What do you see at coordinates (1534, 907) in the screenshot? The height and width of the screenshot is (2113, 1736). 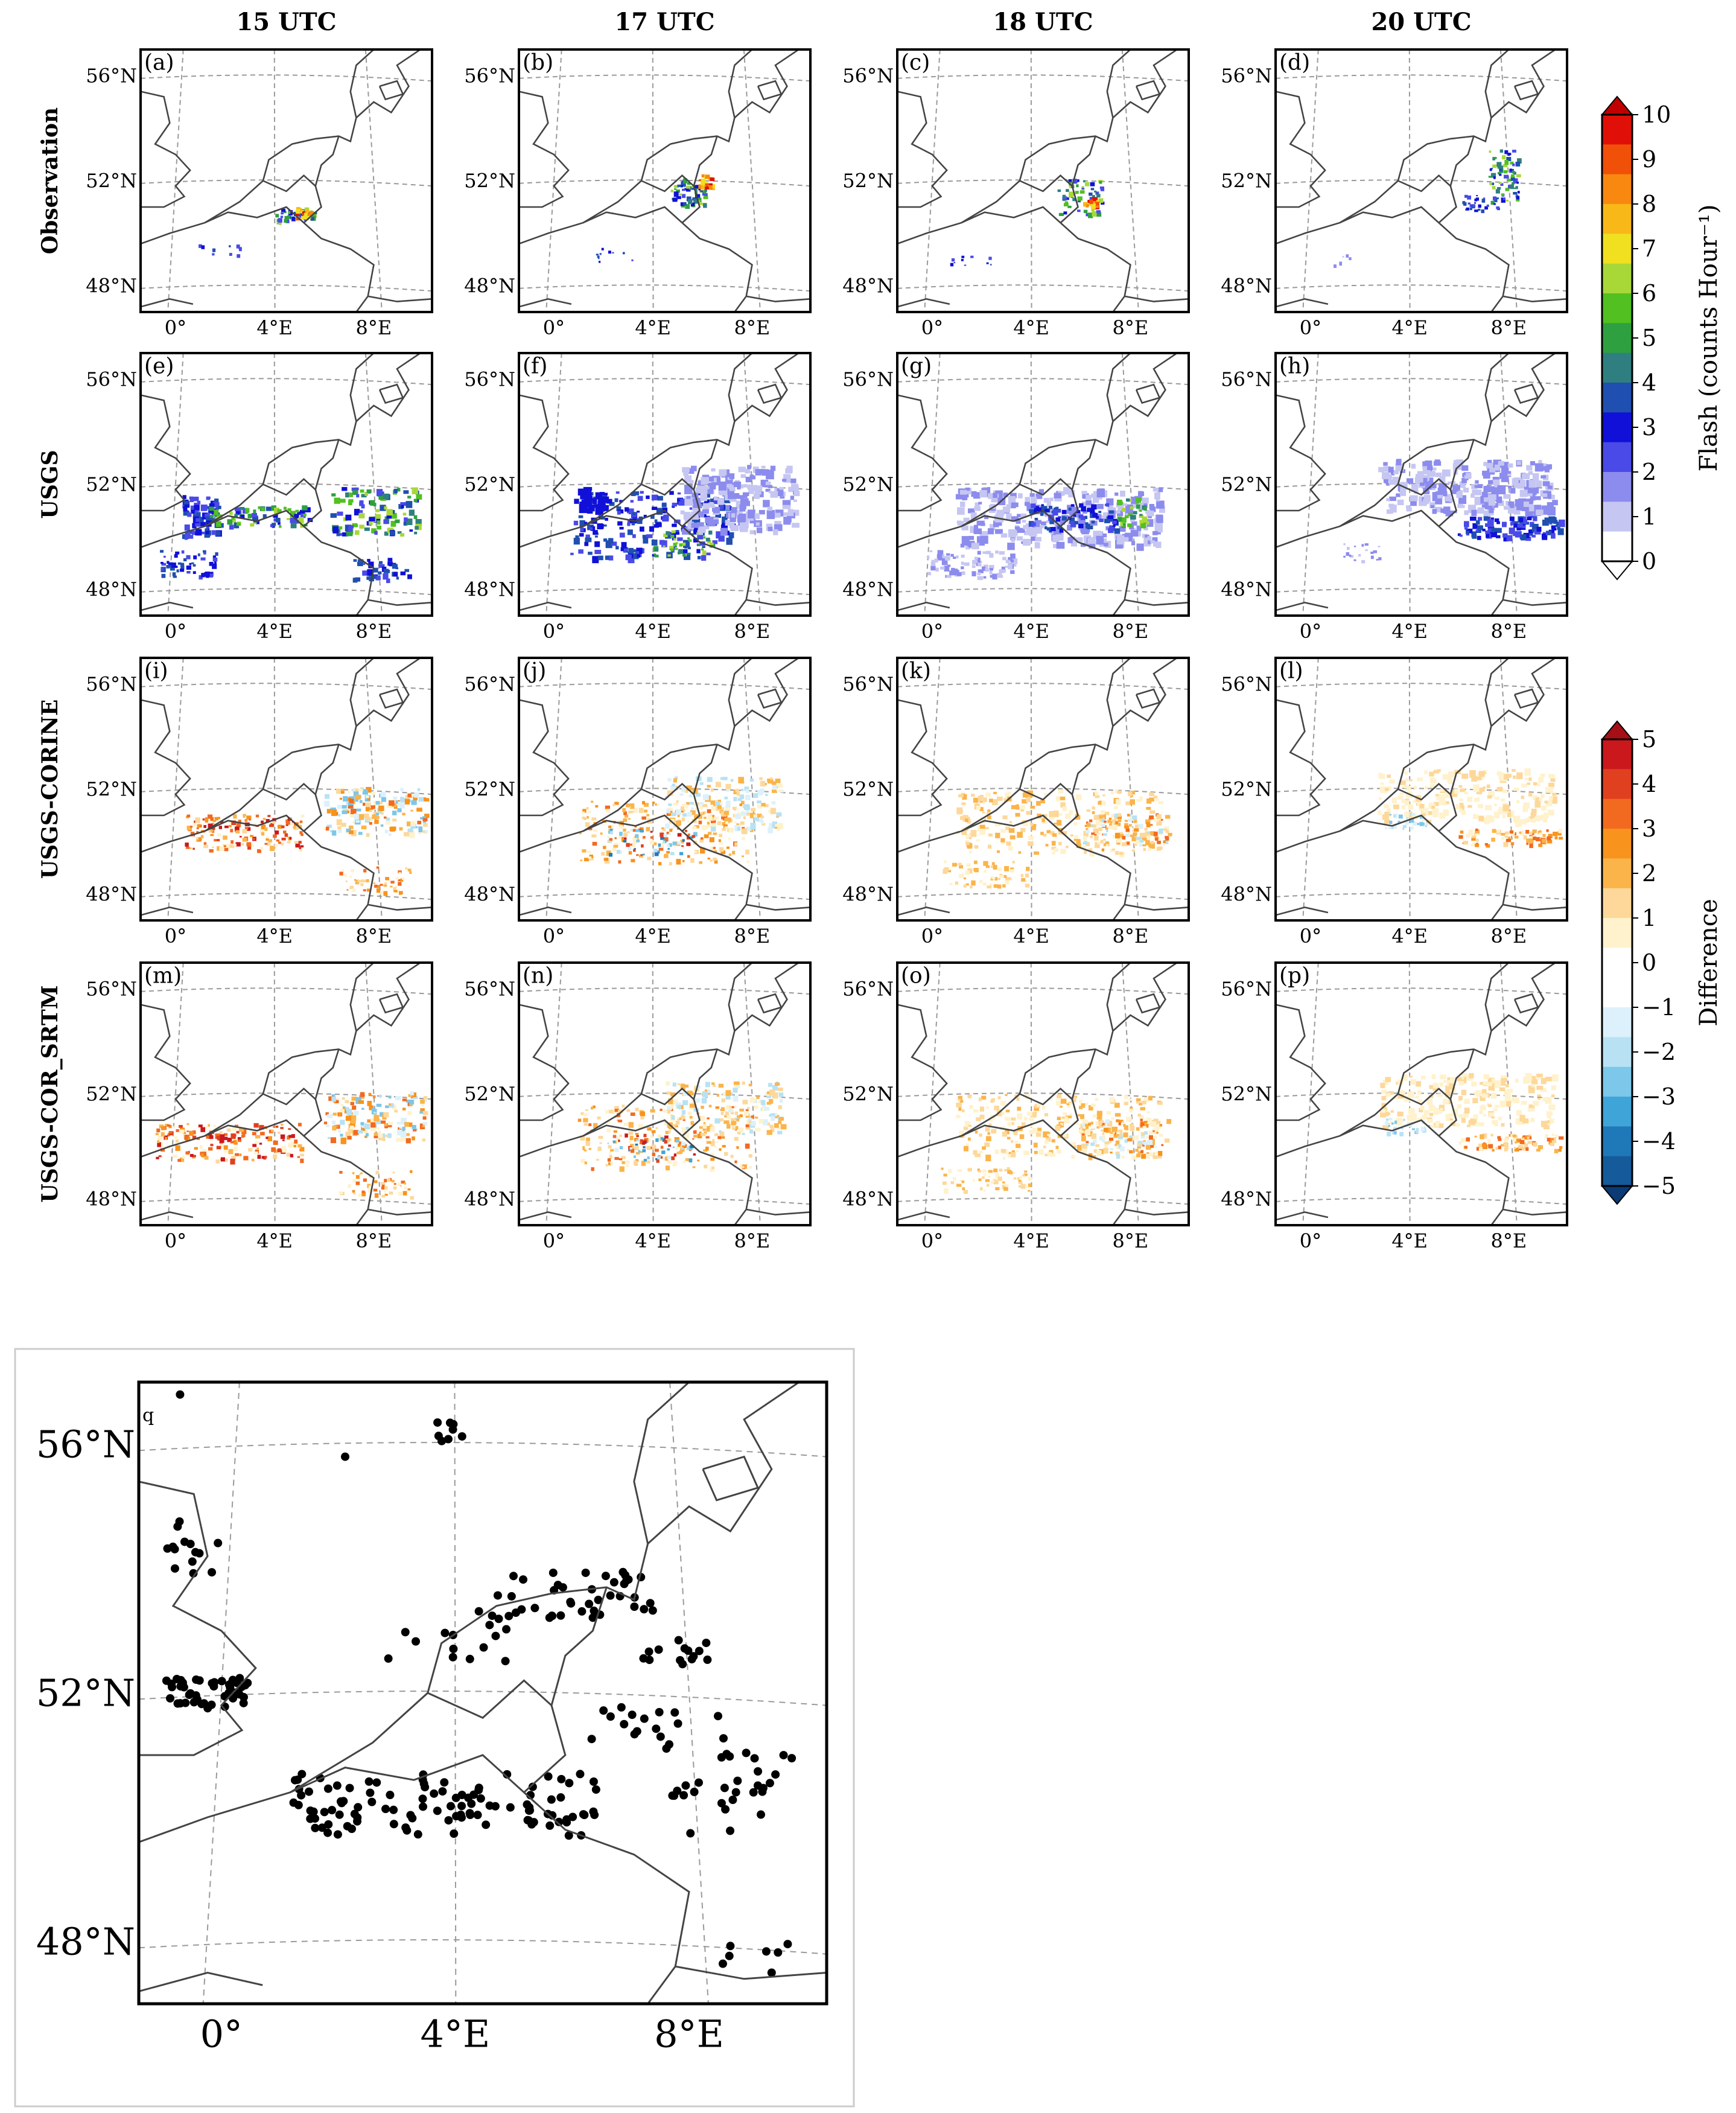 I see `country-border` at bounding box center [1534, 907].